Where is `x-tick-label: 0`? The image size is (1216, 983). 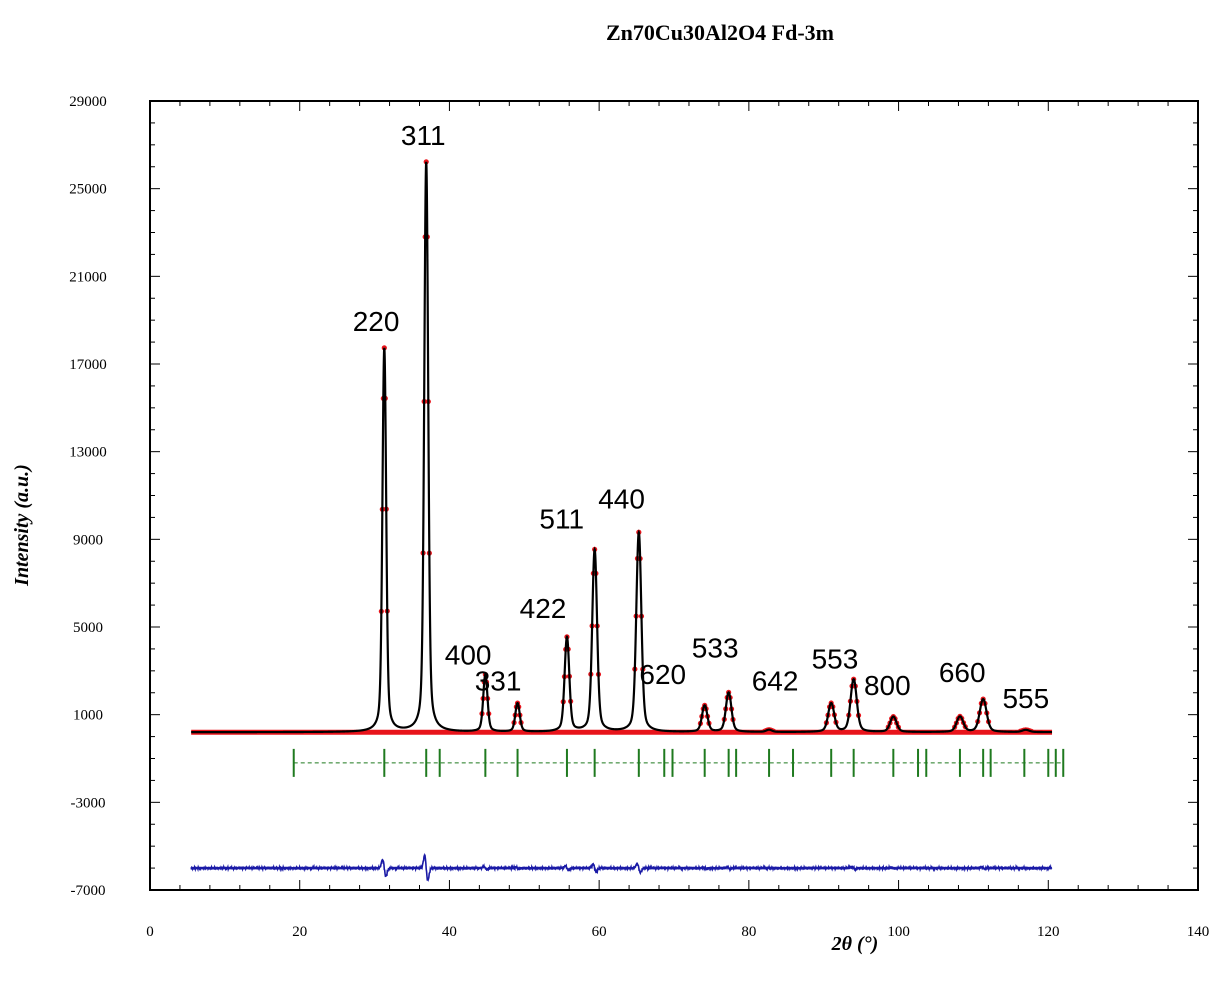
x-tick-label: 0 is located at coordinates (150, 932).